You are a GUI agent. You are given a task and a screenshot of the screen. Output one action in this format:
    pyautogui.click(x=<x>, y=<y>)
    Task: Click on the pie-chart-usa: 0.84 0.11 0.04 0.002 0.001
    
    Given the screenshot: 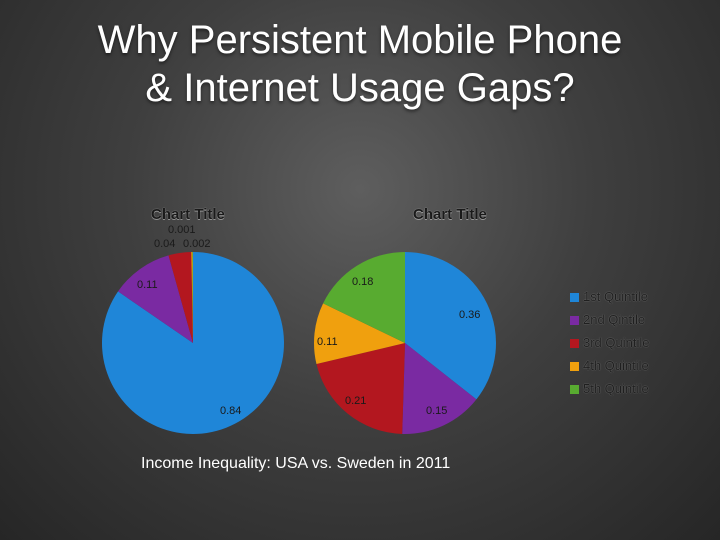 What is the action you would take?
    pyautogui.click(x=193, y=329)
    